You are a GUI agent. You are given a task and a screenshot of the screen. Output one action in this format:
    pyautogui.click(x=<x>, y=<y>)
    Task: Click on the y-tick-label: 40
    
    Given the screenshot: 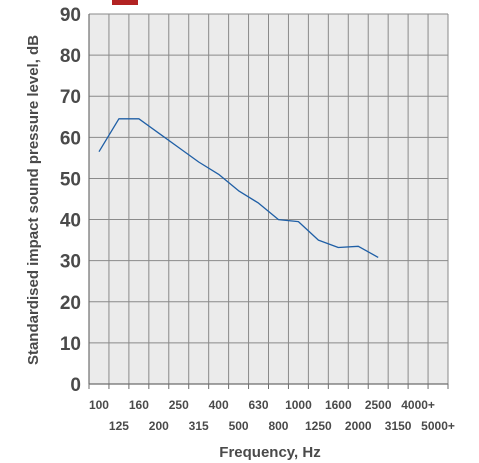 What is the action you would take?
    pyautogui.click(x=70, y=221)
    